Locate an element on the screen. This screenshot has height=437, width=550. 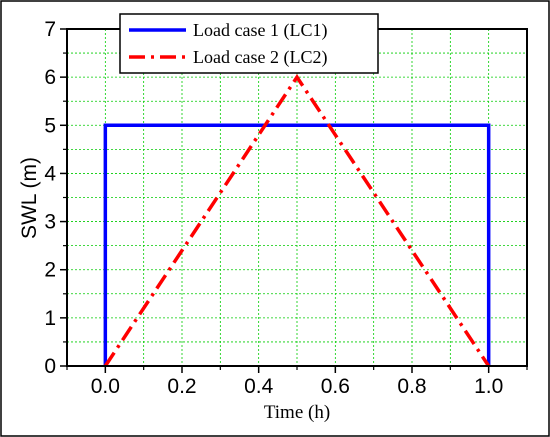
x-tick-label: 0.4 is located at coordinates (259, 386).